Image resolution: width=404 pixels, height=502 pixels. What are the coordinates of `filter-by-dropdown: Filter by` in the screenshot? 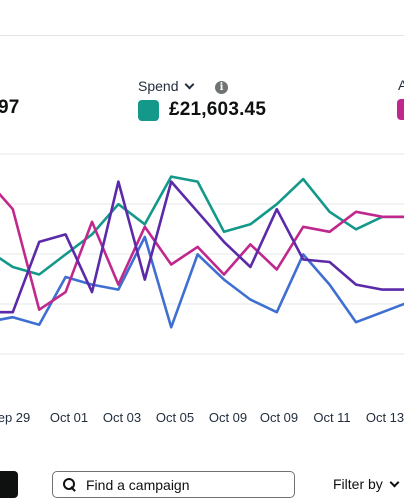 It's located at (366, 484).